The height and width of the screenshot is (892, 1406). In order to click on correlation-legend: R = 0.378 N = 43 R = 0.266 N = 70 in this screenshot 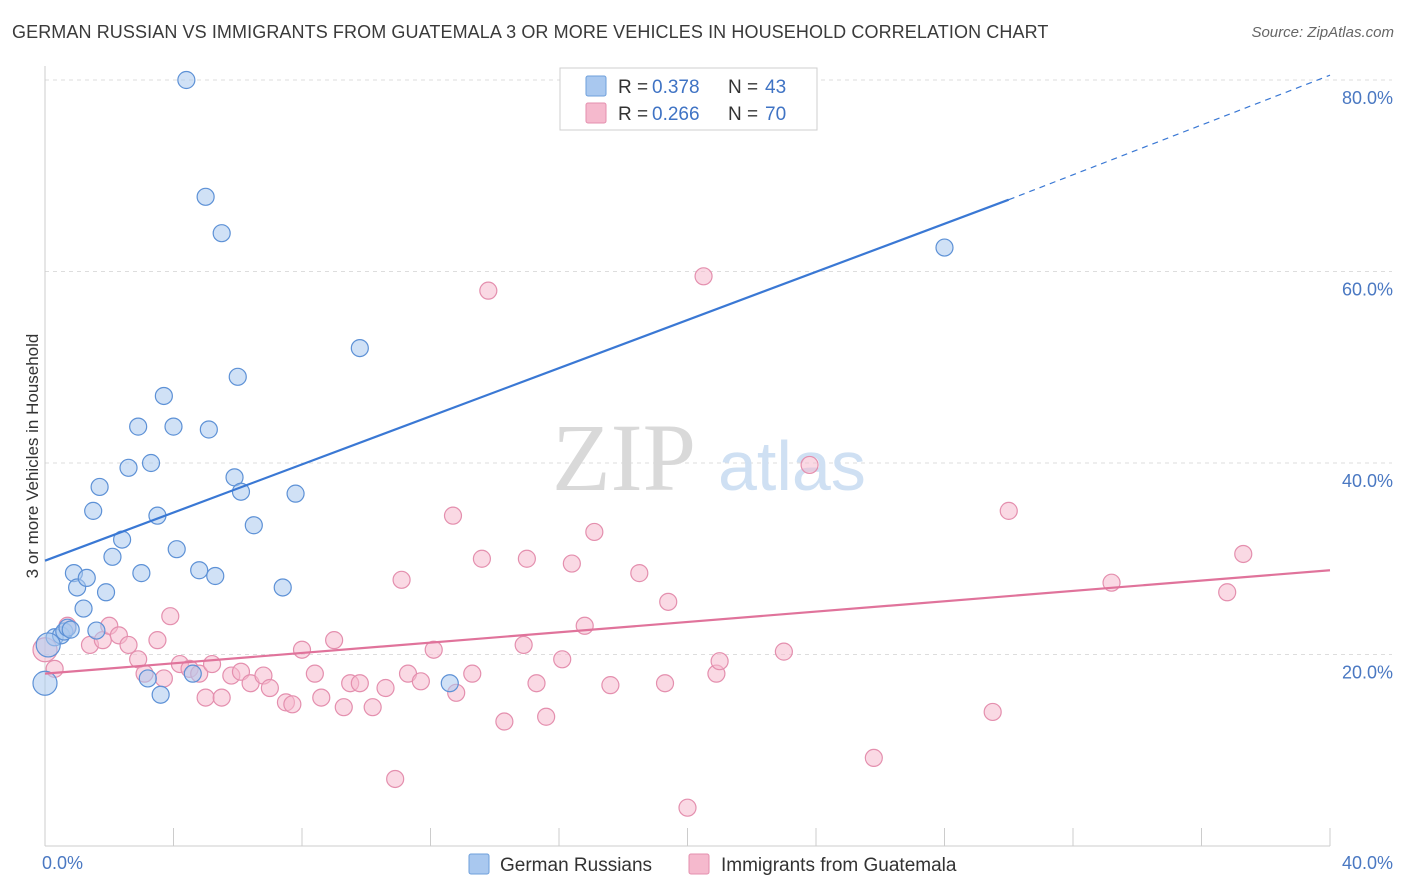, I will do `click(688, 99)`.